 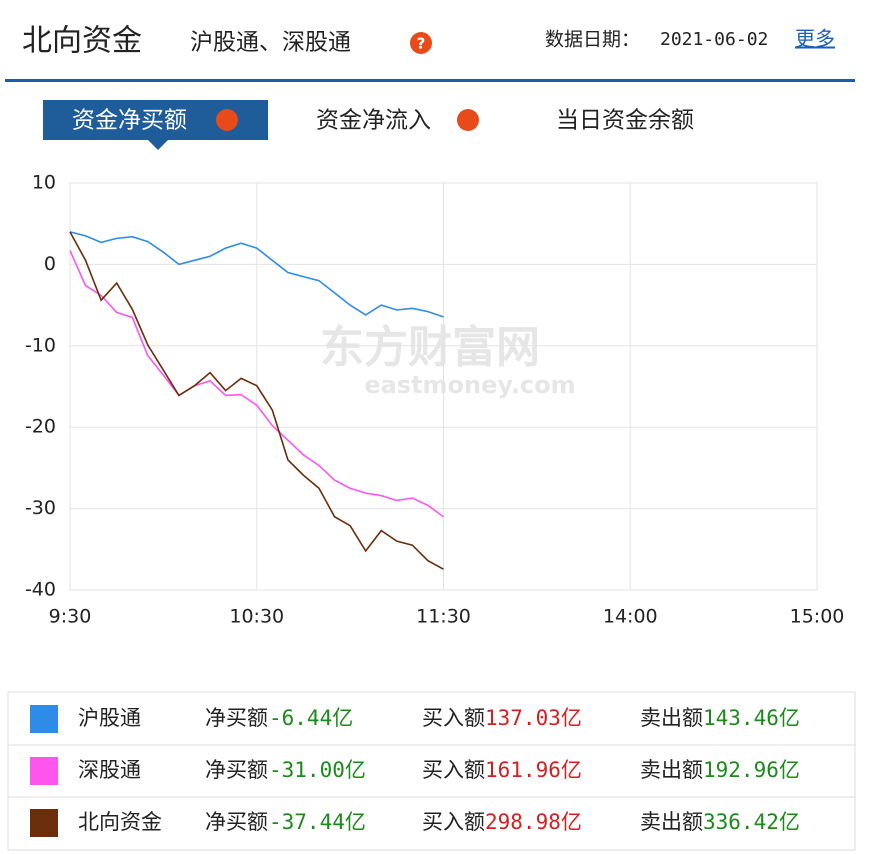 I want to click on tab: 资金净买额, so click(x=129, y=121).